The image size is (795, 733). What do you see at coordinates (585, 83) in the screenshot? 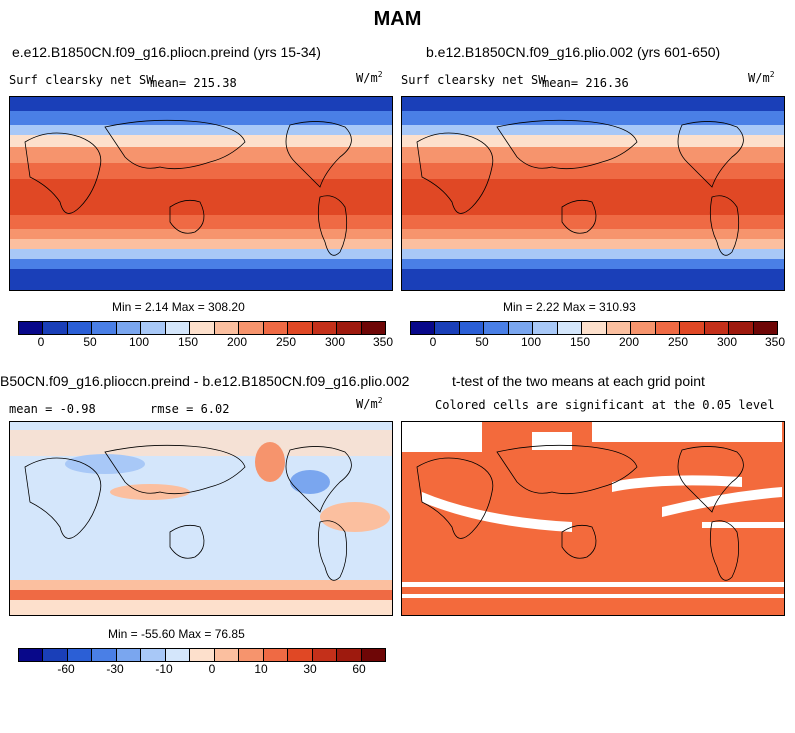
I see `panel2-mean: mean= 216.36` at bounding box center [585, 83].